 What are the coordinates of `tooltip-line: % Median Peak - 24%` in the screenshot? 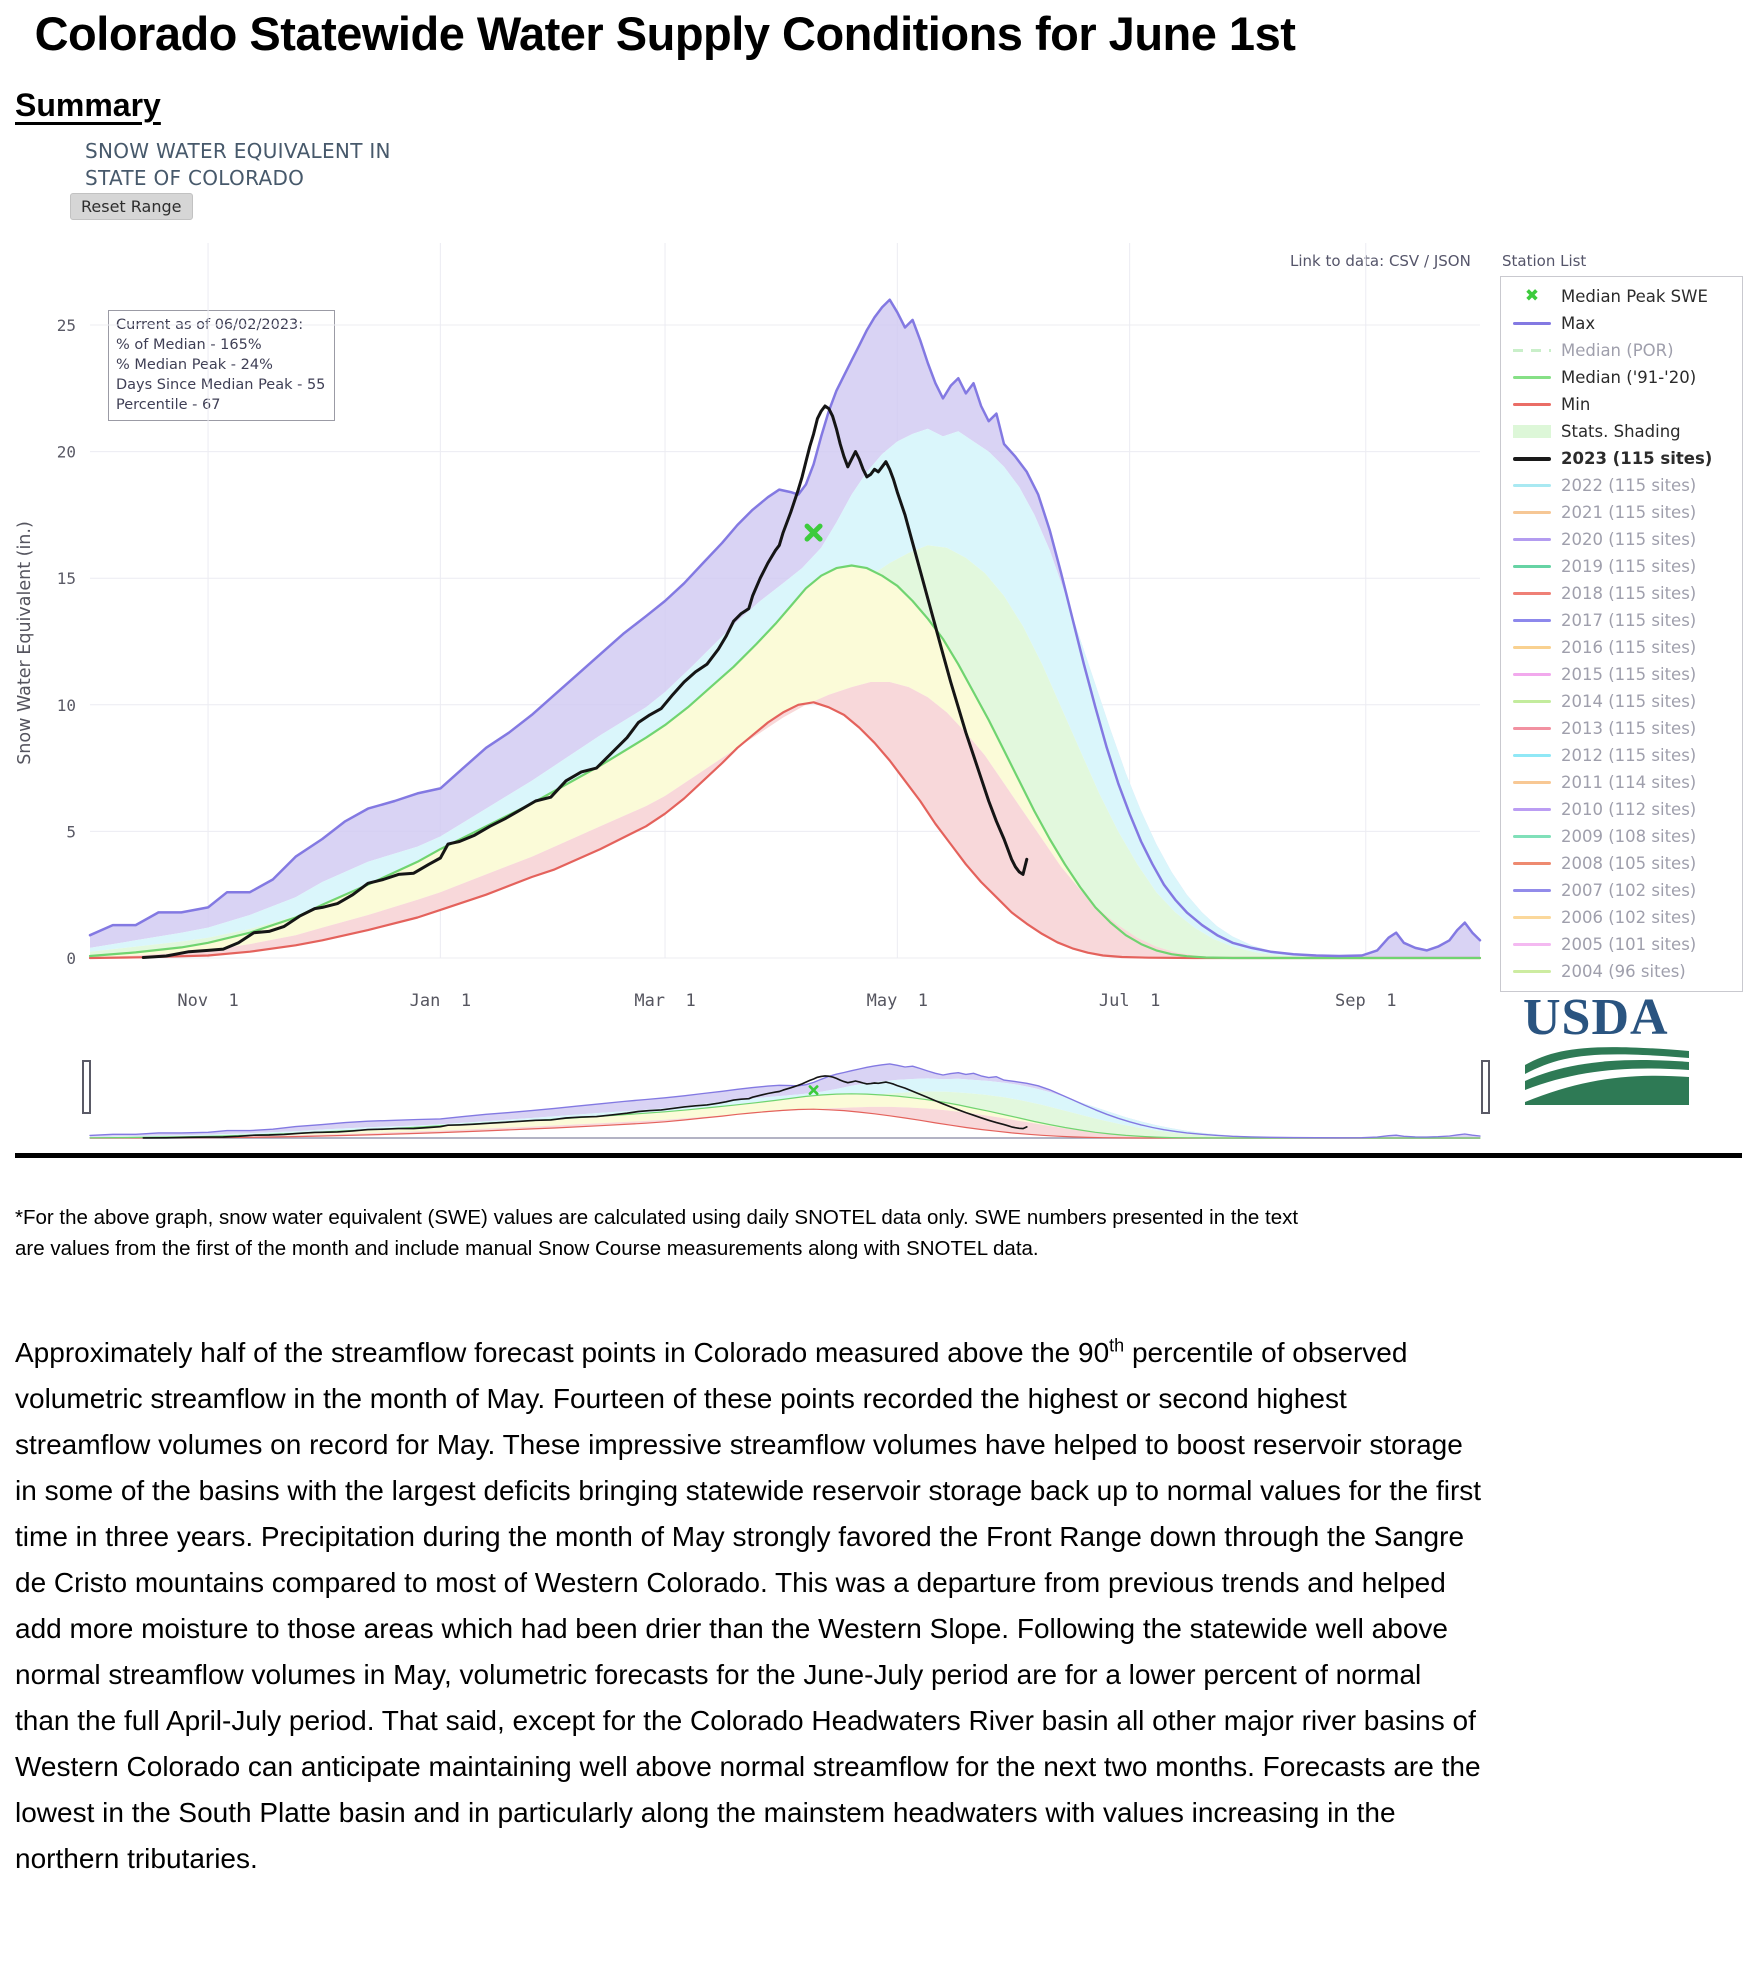 It's located at (194, 365).